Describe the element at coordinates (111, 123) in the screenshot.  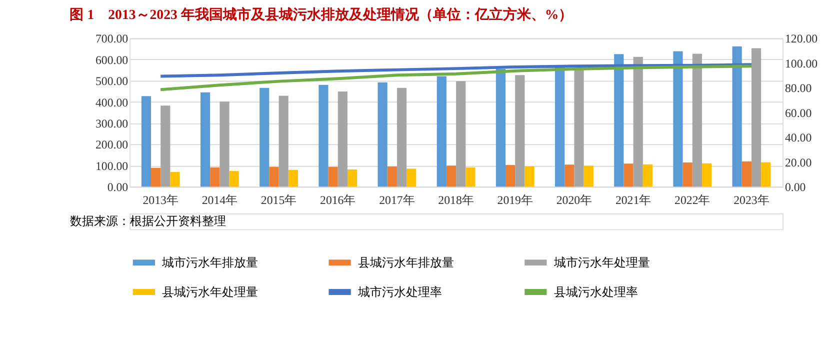
I see `y-tick-label: 300.00` at that location.